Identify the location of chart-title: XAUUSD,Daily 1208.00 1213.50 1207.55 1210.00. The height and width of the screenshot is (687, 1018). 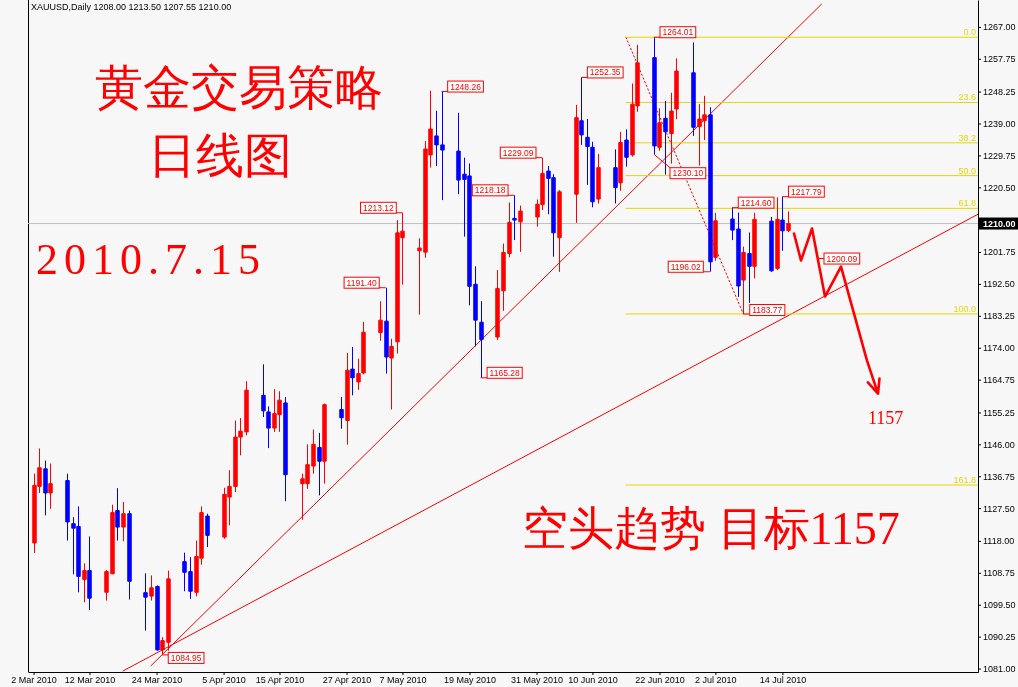
(131, 7).